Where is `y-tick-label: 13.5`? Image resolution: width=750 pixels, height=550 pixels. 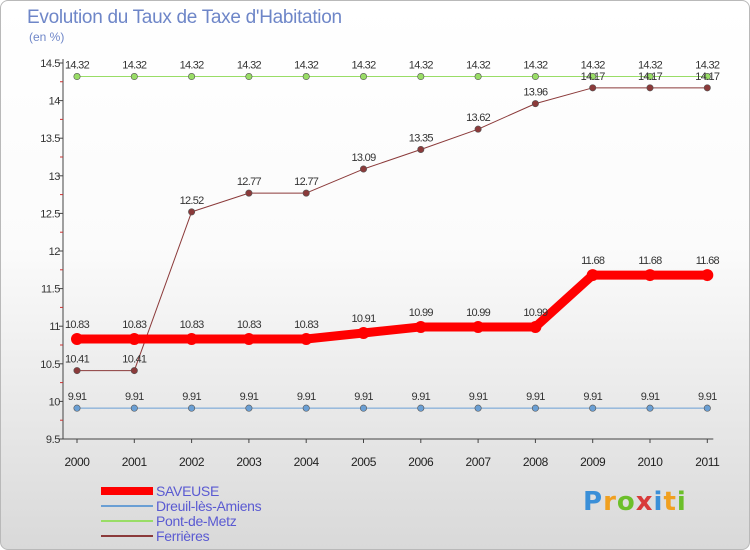
y-tick-label: 13.5 is located at coordinates (50, 139).